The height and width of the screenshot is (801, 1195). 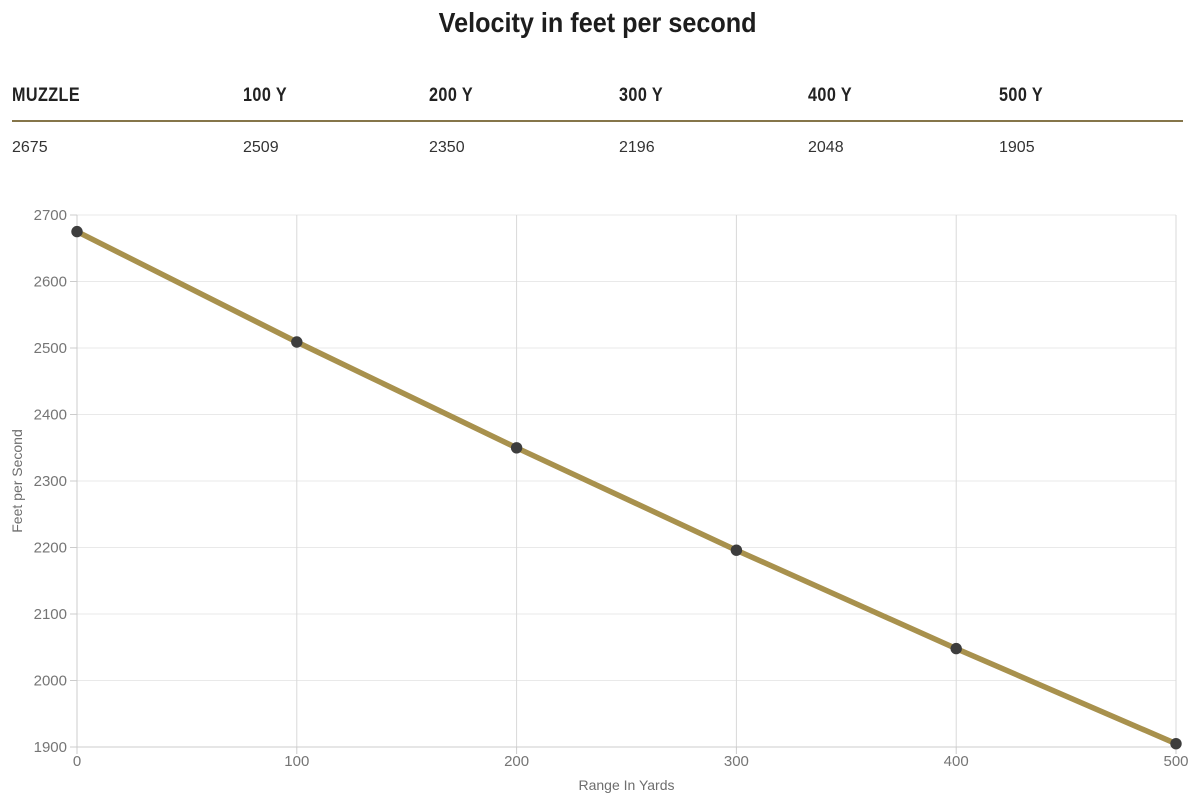 I want to click on svg-text: 500, so click(x=1175, y=761).